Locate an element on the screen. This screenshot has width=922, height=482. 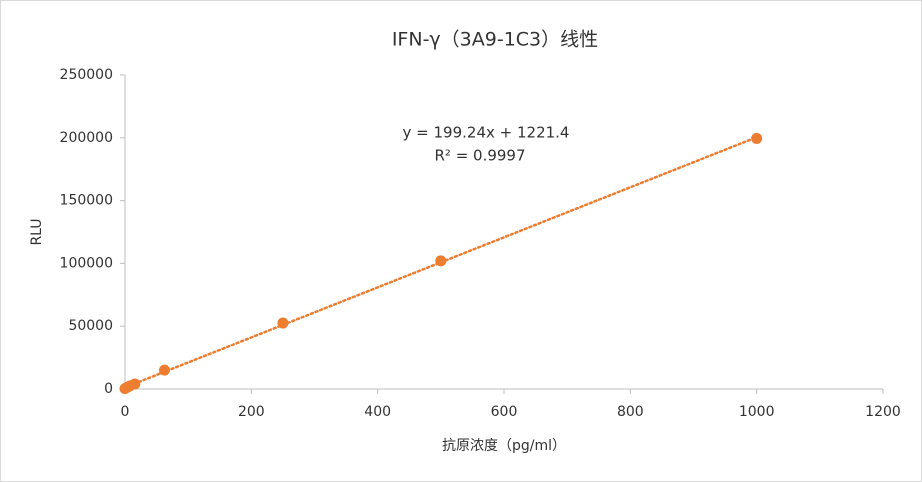
y-tick-label: 100000 is located at coordinates (86, 263).